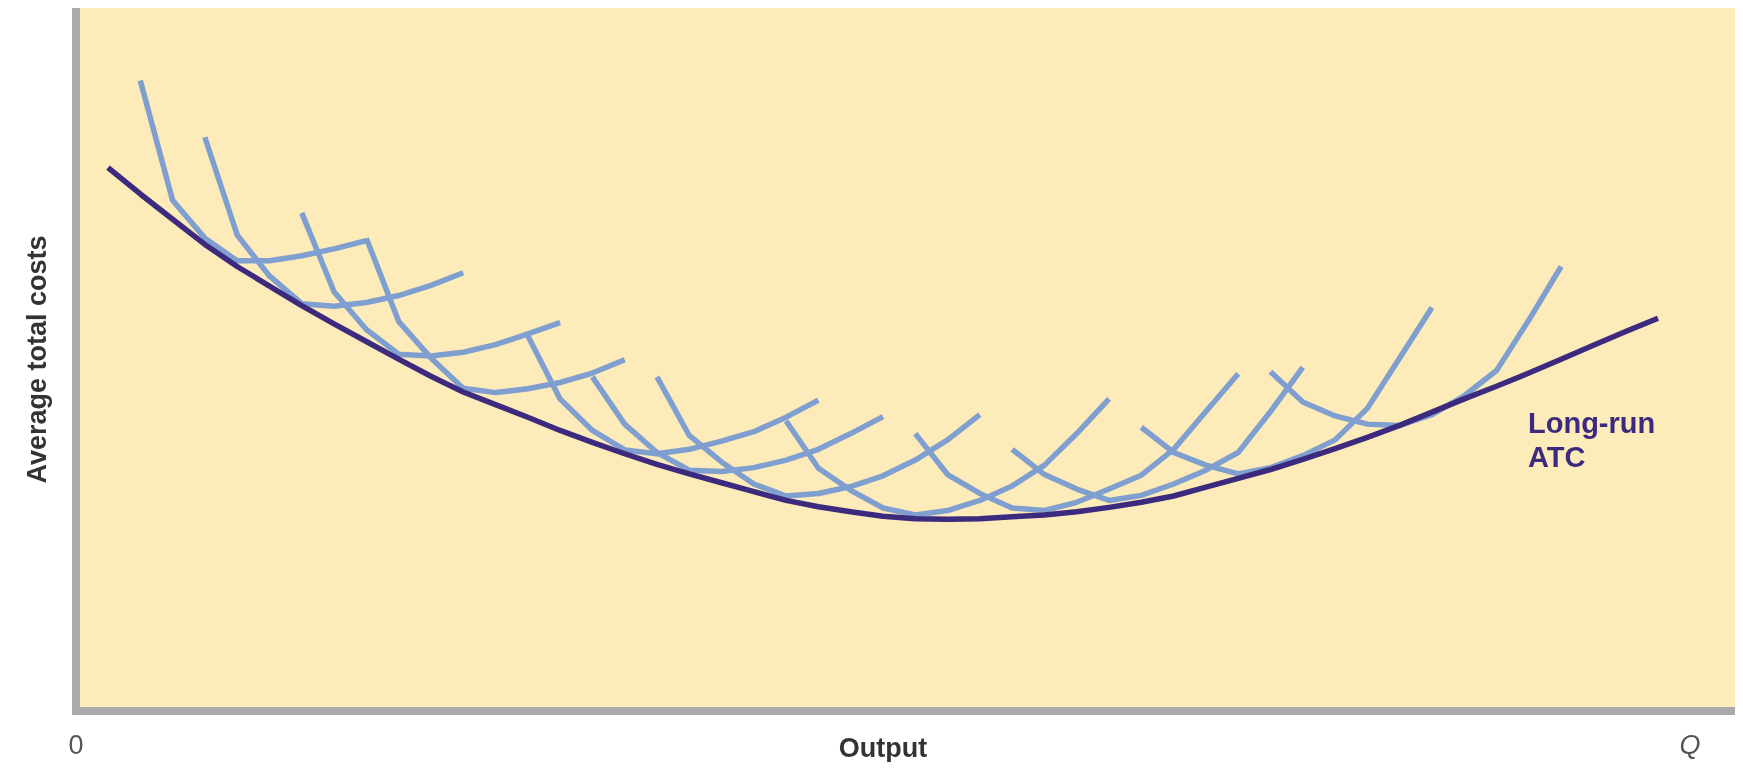  Describe the element at coordinates (37, 359) in the screenshot. I see `y-axis-title: Average total costs` at that location.